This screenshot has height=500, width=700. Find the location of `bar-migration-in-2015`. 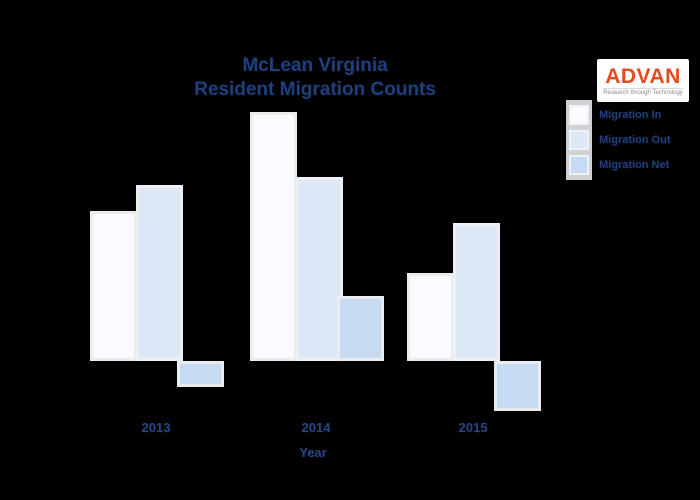

bar-migration-in-2015 is located at coordinates (430, 317).